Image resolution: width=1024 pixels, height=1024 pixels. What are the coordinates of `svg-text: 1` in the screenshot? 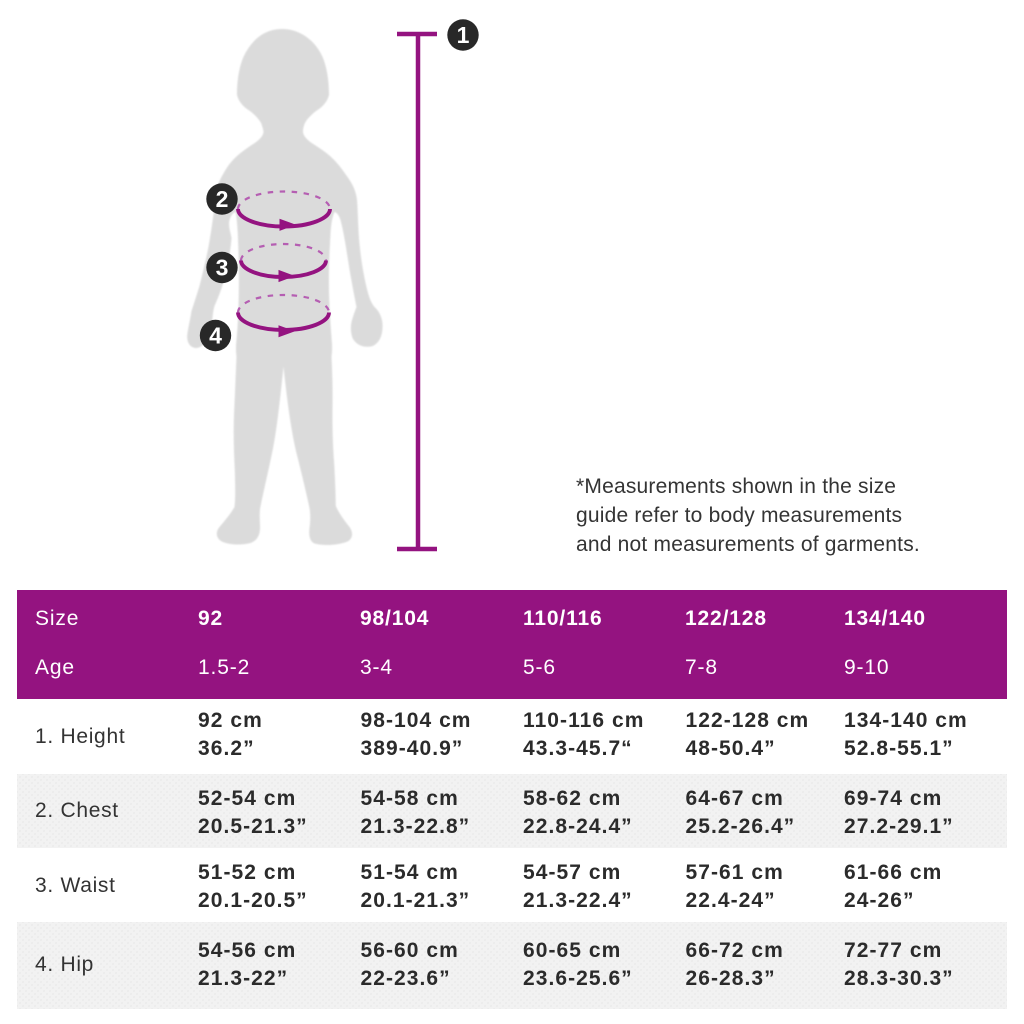 It's located at (463, 35).